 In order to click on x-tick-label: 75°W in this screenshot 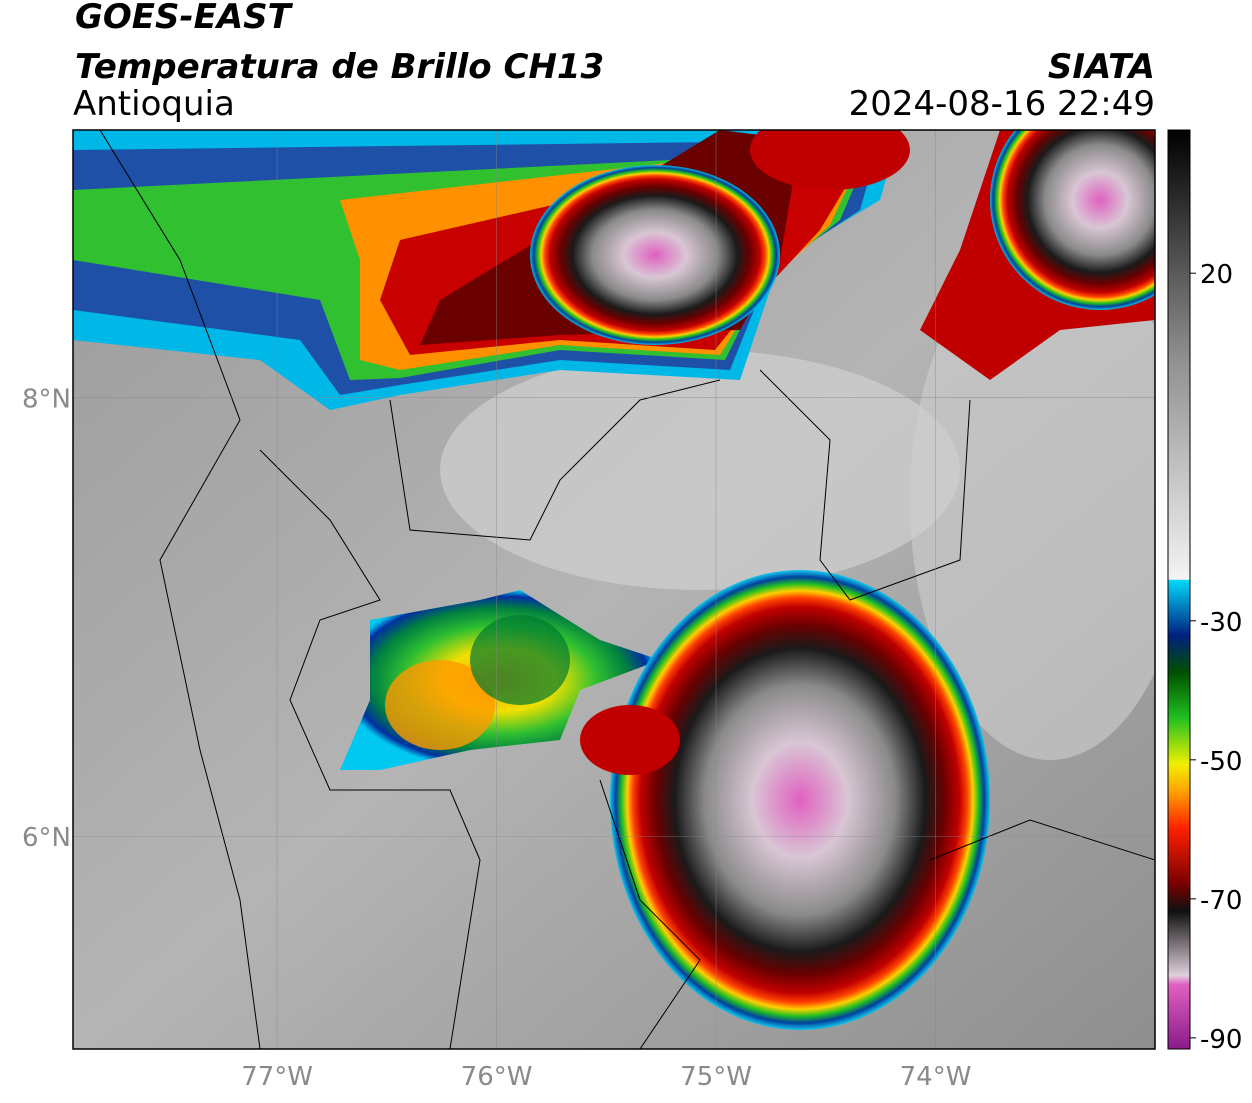, I will do `click(716, 1077)`.